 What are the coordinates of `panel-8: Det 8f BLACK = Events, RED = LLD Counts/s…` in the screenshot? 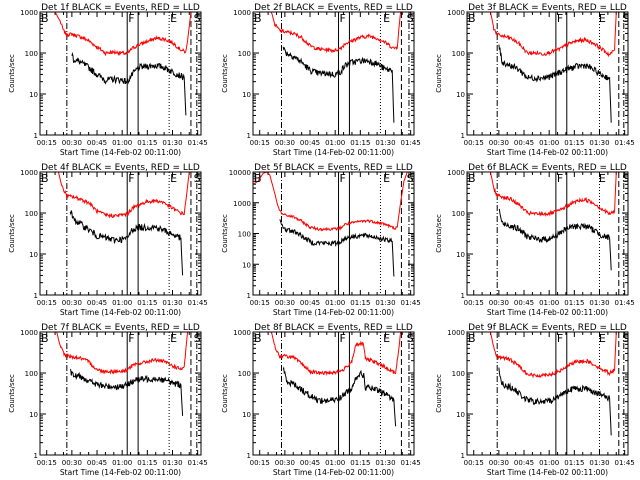 It's located at (321, 400).